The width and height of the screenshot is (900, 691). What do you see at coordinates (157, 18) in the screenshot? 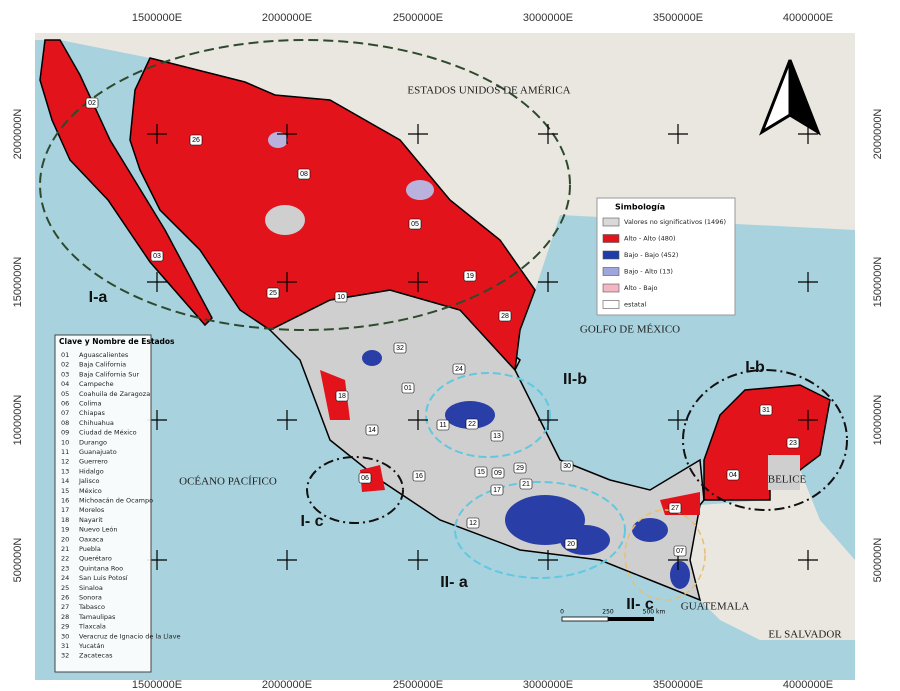
I see `x-coord-label: 1500000E` at bounding box center [157, 18].